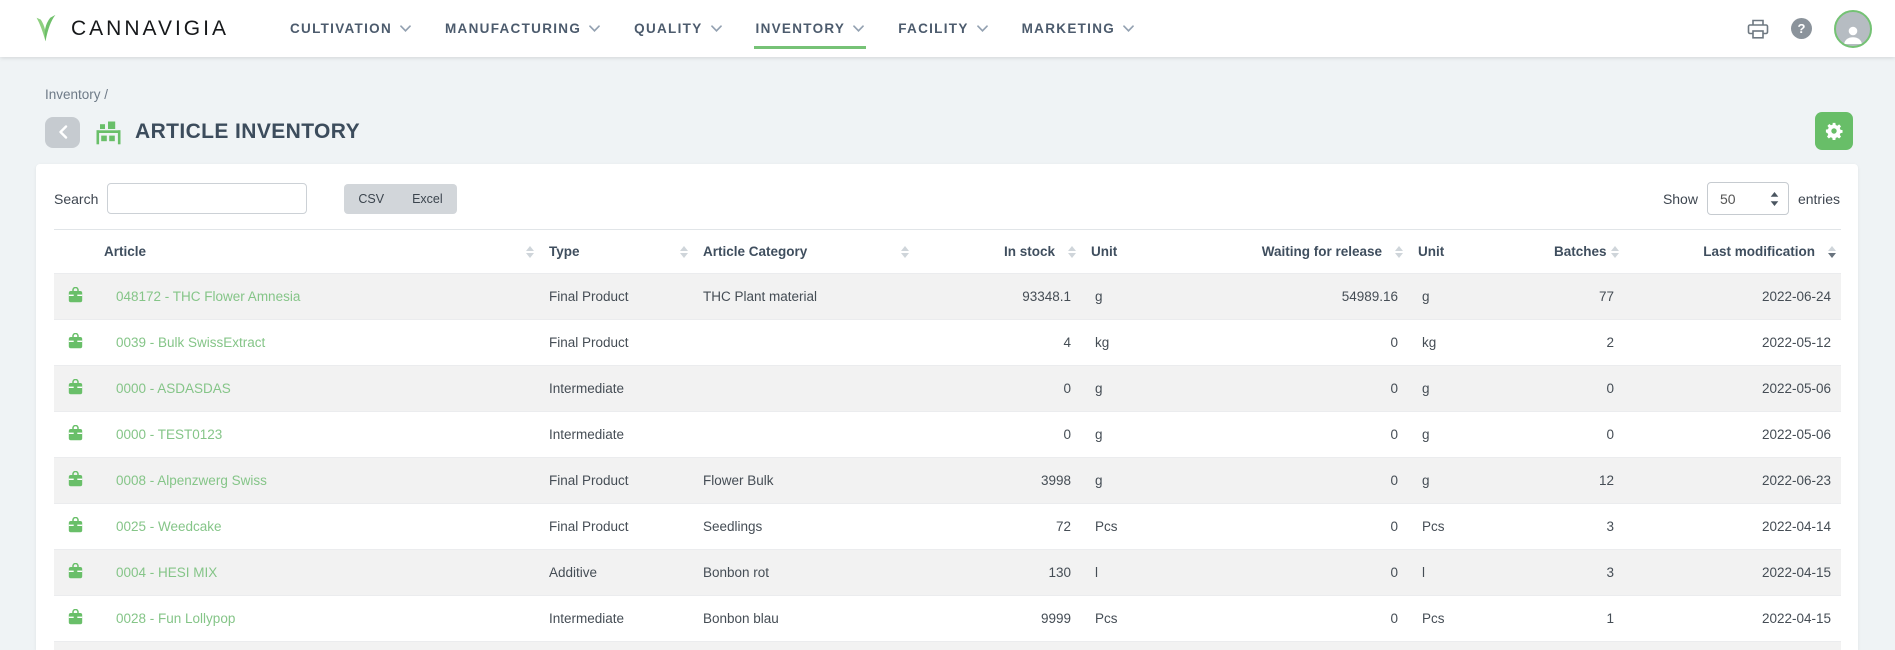 This screenshot has height=650, width=1895. I want to click on leaf-icon, so click(46, 29).